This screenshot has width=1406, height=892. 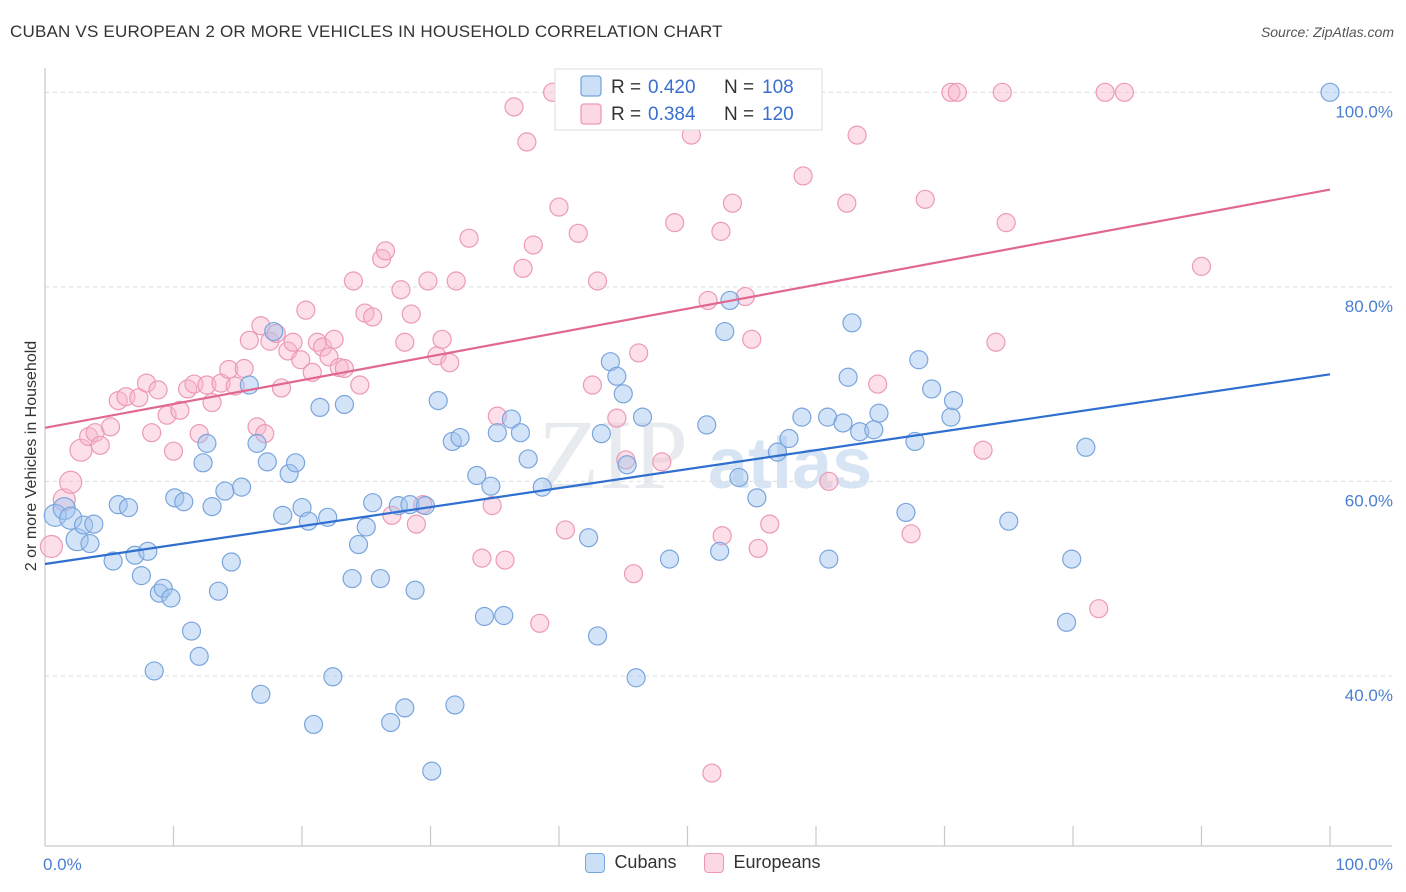 I want to click on x-tick-label: 0.0%, so click(x=62, y=864).